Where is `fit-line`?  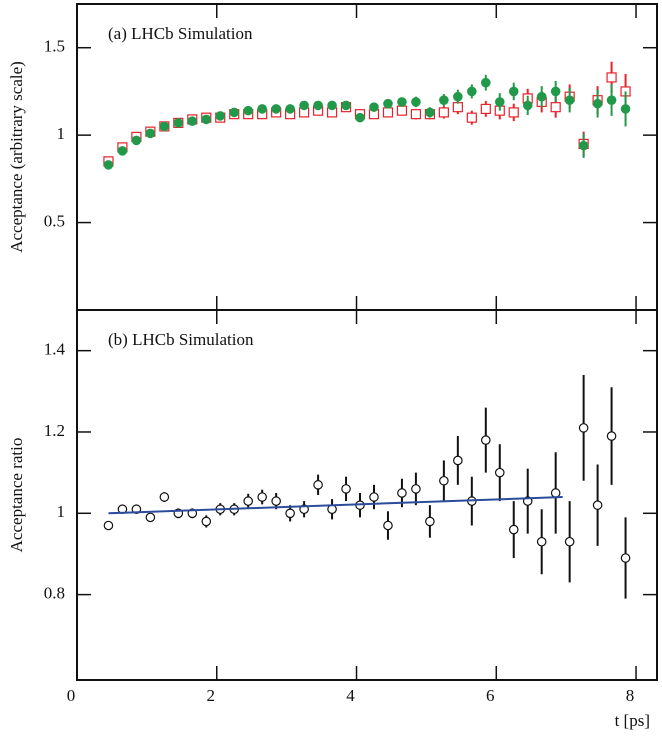 fit-line is located at coordinates (335, 505).